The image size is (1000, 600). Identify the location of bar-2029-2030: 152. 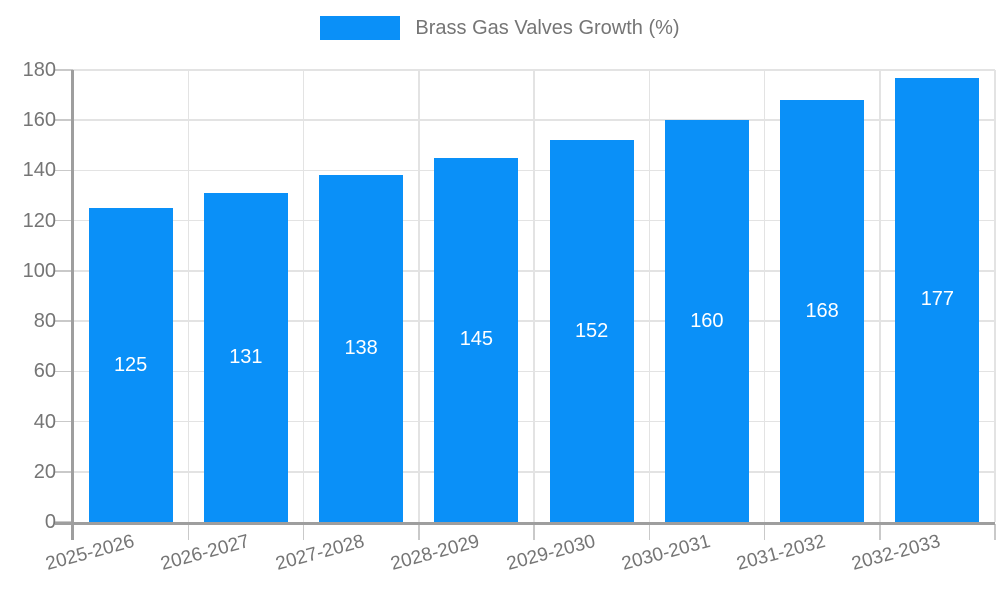
(591, 331).